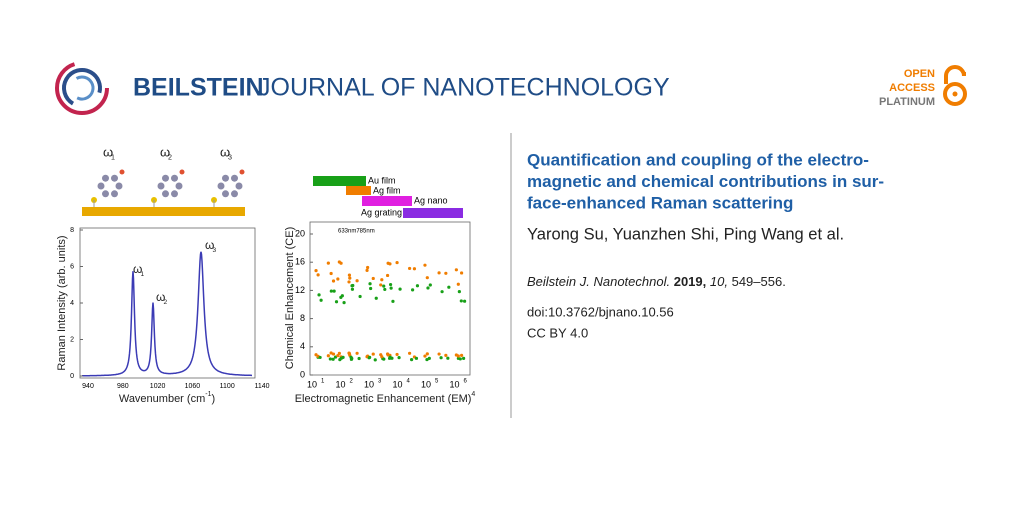  What do you see at coordinates (356, 232) in the screenshot?
I see `inset-label: 633nm785nm` at bounding box center [356, 232].